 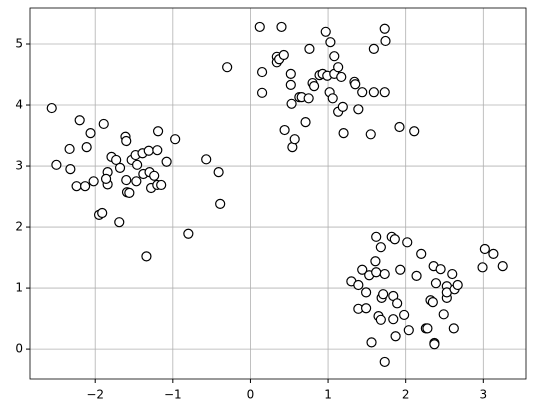 What do you see at coordinates (19, 166) in the screenshot?
I see `y-tick-label: 3` at bounding box center [19, 166].